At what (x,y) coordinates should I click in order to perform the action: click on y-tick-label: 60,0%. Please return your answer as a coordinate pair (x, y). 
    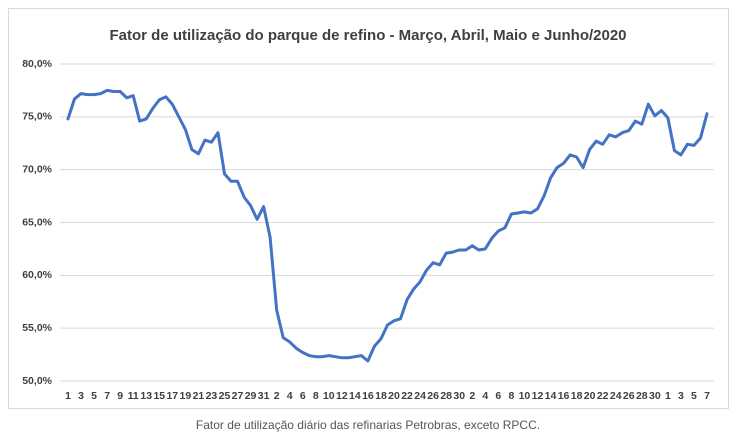
    Looking at the image, I should click on (37, 275).